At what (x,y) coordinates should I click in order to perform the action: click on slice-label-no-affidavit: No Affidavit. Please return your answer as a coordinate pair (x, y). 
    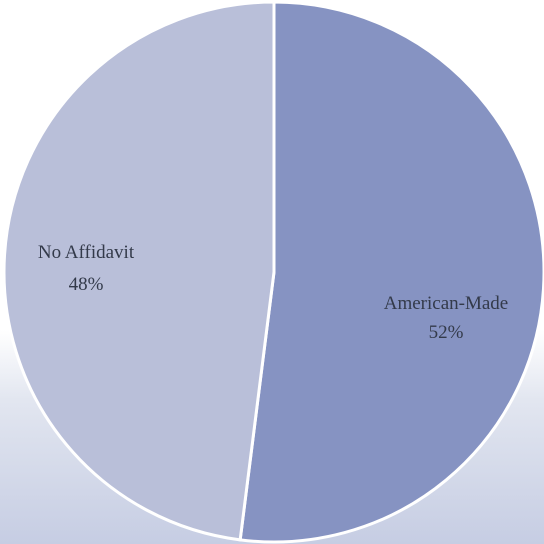
    Looking at the image, I should click on (86, 252).